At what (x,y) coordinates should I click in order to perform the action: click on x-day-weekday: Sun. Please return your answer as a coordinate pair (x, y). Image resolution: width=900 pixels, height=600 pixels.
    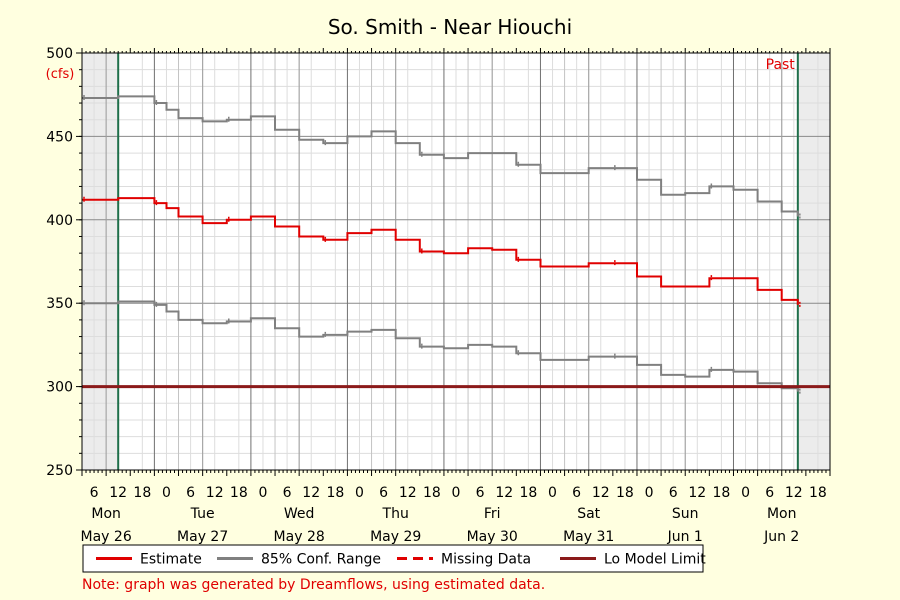
    Looking at the image, I should click on (685, 514).